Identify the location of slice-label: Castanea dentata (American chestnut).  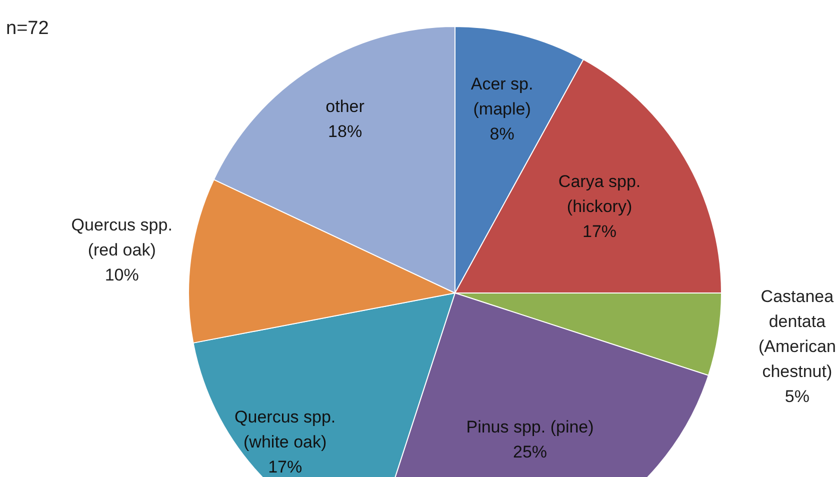
(797, 333).